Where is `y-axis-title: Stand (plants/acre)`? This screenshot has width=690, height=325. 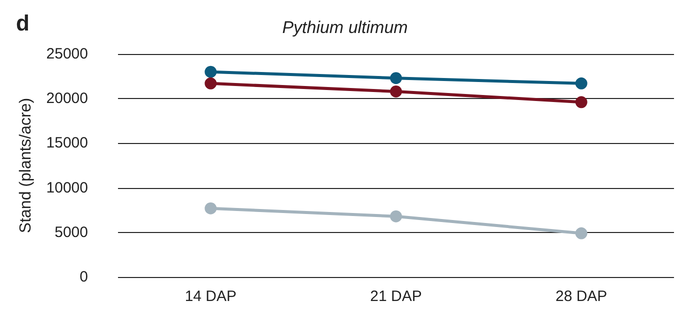
y-axis-title: Stand (plants/acre) is located at coordinates (26, 166).